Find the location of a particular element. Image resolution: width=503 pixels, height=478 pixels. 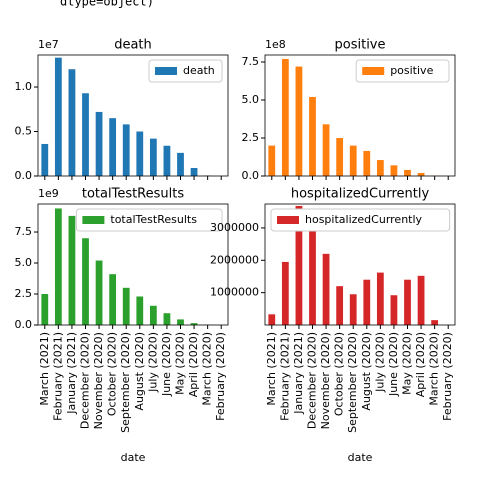

offset-text: 1e9 is located at coordinates (48, 193).